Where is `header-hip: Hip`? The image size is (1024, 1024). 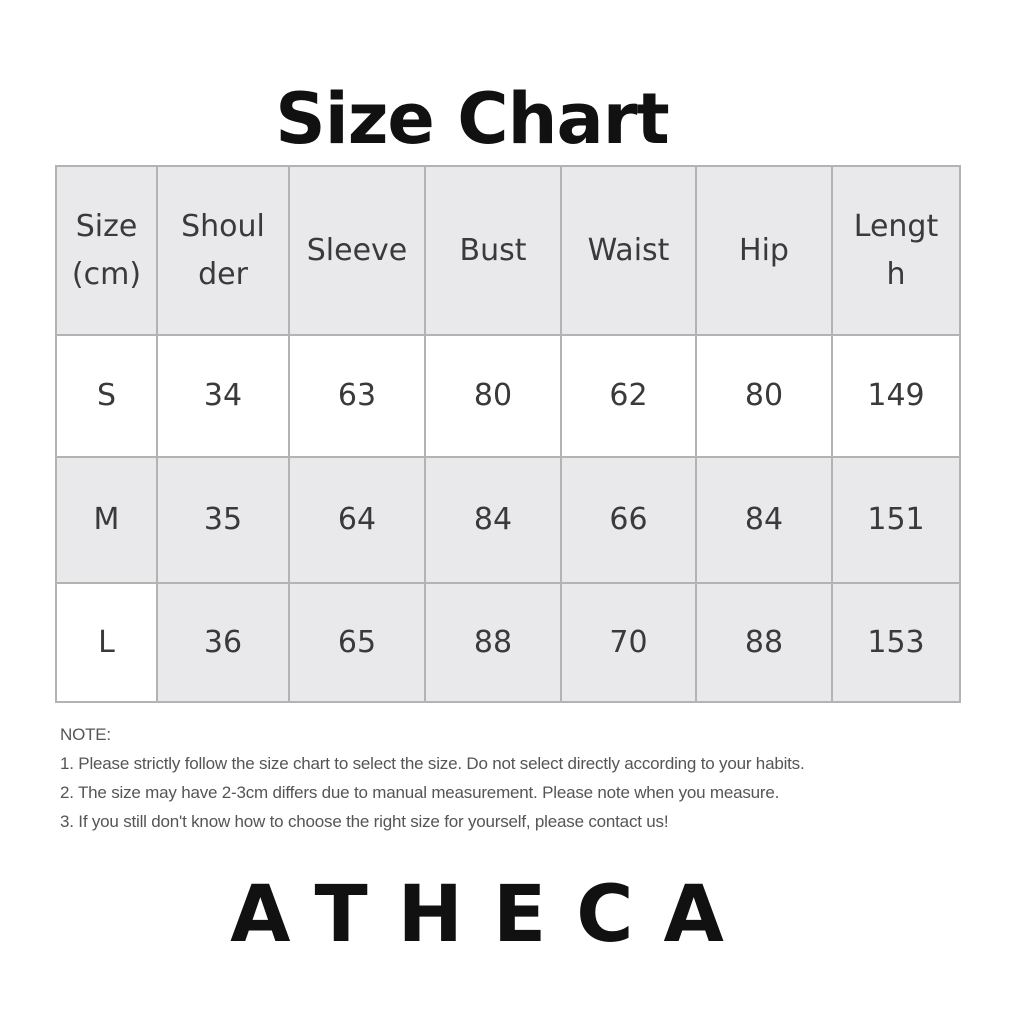
header-hip: Hip is located at coordinates (764, 250).